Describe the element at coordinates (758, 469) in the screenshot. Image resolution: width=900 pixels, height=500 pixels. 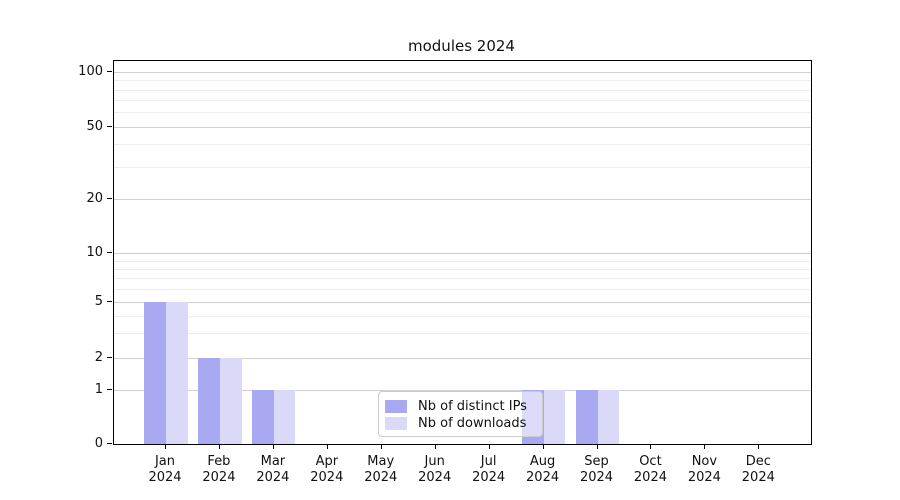
I see `x-tick-label: Dec 2024` at that location.